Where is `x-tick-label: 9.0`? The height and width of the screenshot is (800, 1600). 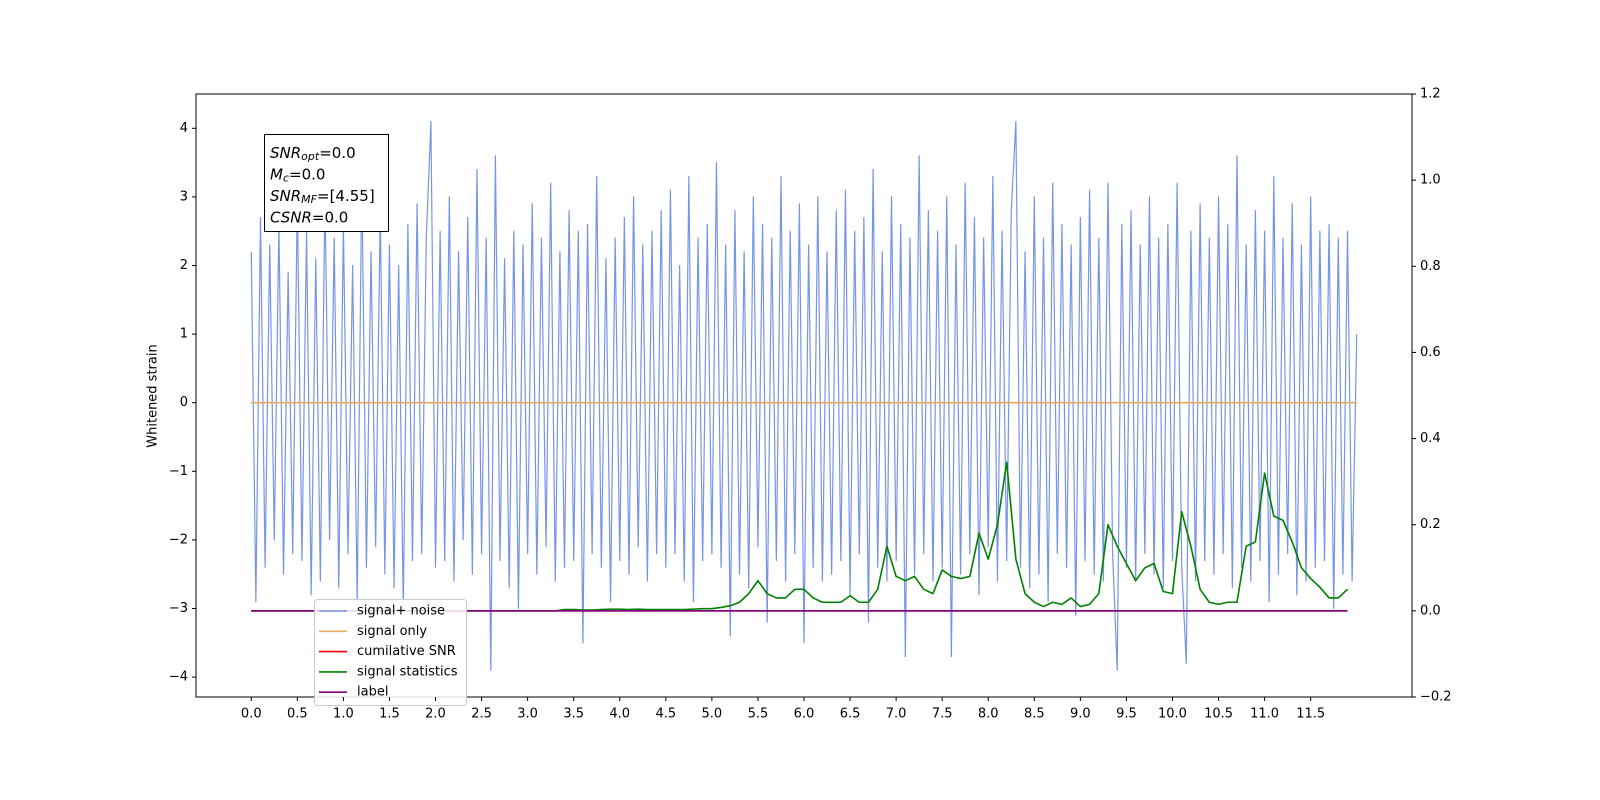
x-tick-label: 9.0 is located at coordinates (1080, 714).